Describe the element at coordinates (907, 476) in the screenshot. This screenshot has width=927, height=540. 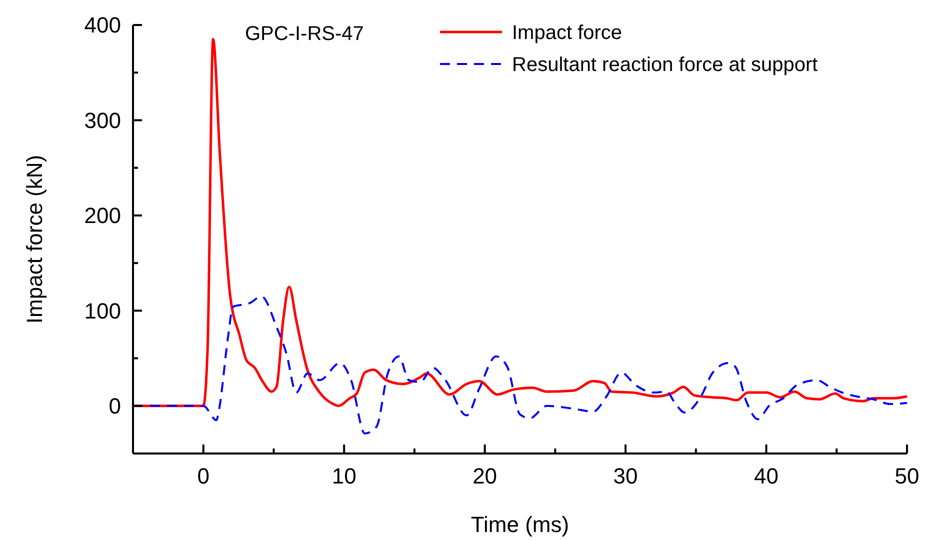
I see `x-tick-label: 50` at that location.